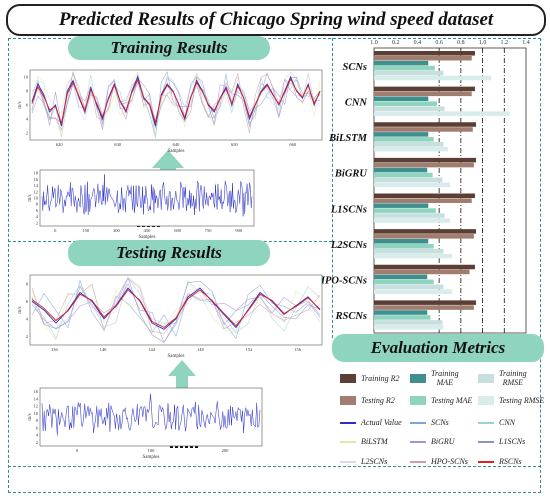 Image resolution: width=550 pixels, height=499 pixels. I want to click on test-zoom-model-line, so click(176, 309).